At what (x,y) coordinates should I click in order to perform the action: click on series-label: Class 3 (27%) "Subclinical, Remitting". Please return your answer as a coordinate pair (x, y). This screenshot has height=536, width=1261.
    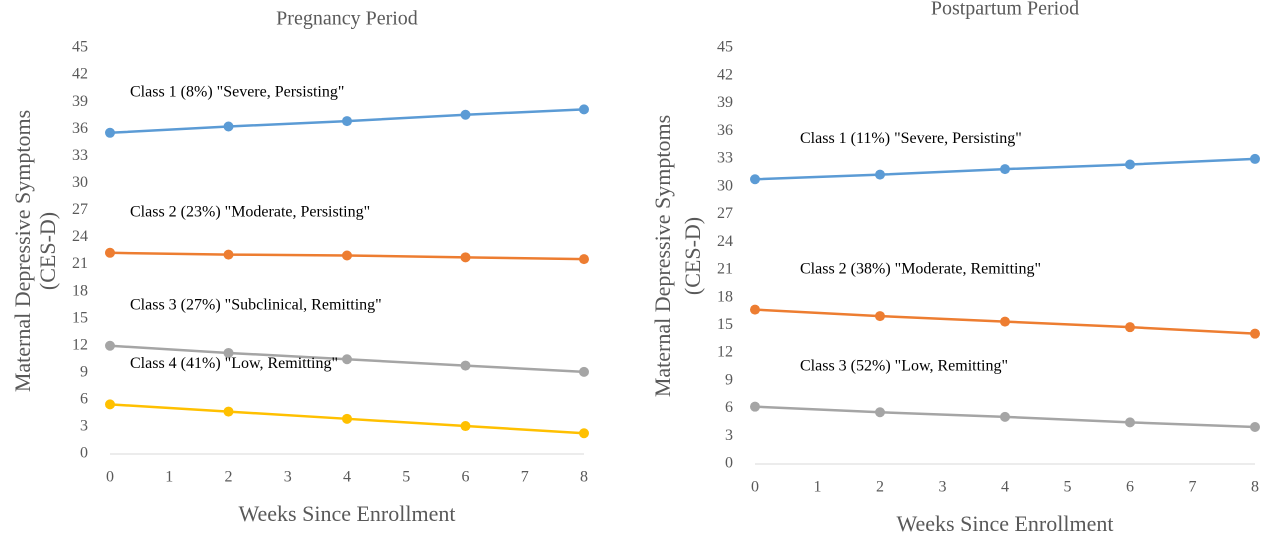
    Looking at the image, I should click on (256, 304).